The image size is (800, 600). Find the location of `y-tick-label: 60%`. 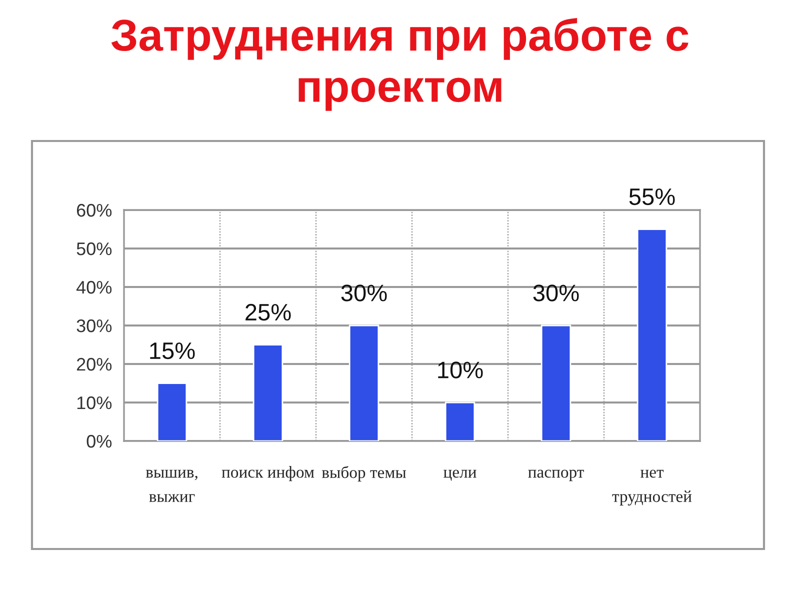

y-tick-label: 60% is located at coordinates (94, 210).